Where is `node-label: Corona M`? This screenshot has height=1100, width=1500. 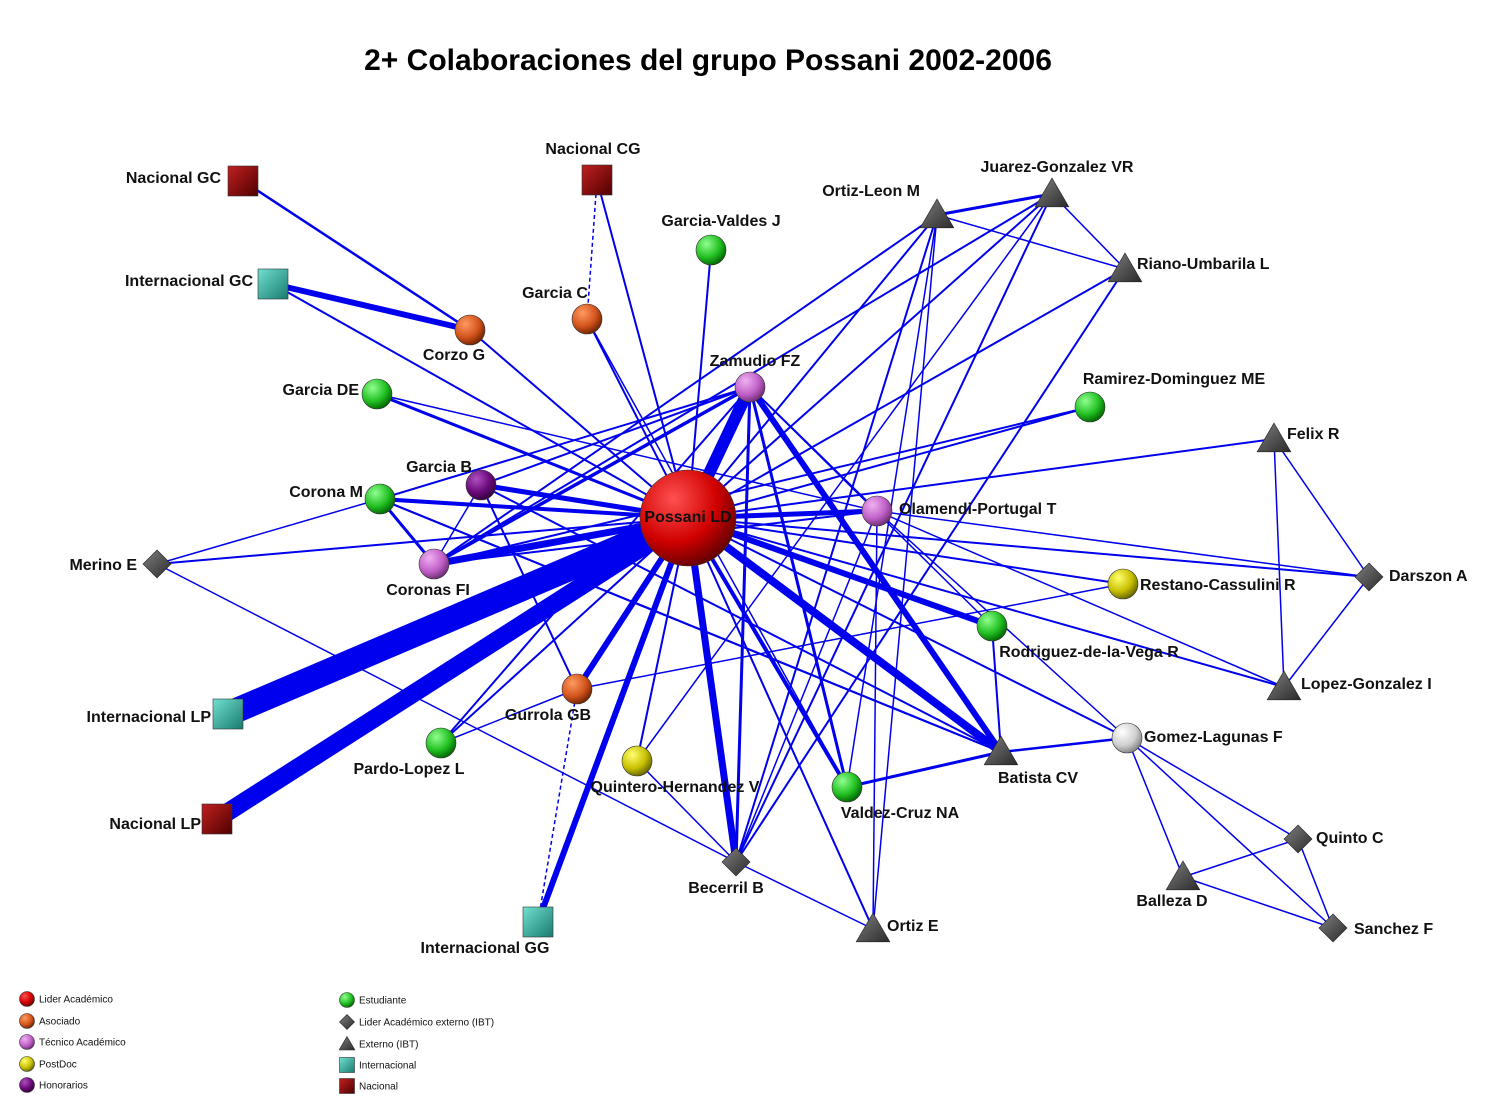 node-label: Corona M is located at coordinates (326, 492).